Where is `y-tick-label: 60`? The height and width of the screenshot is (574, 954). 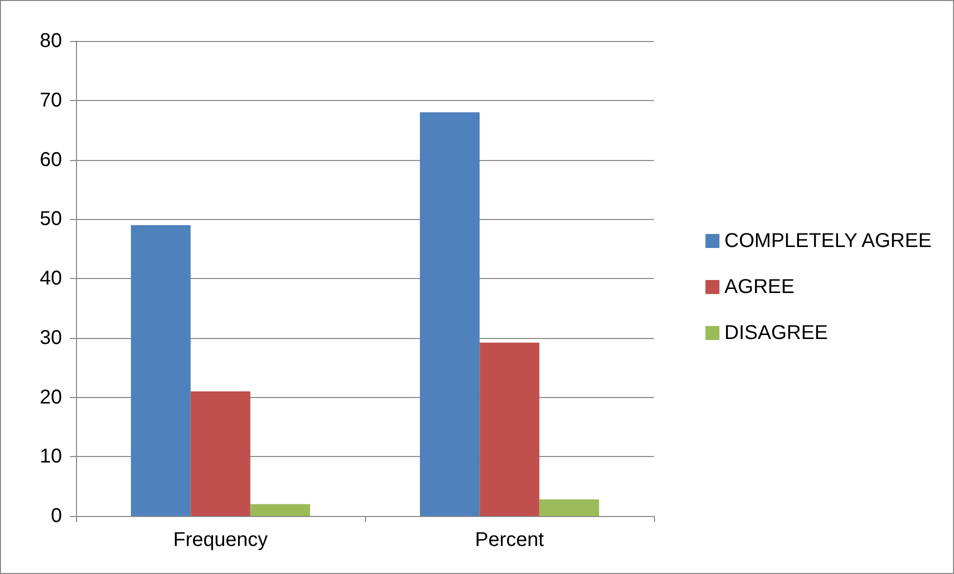
y-tick-label: 60 is located at coordinates (51, 159).